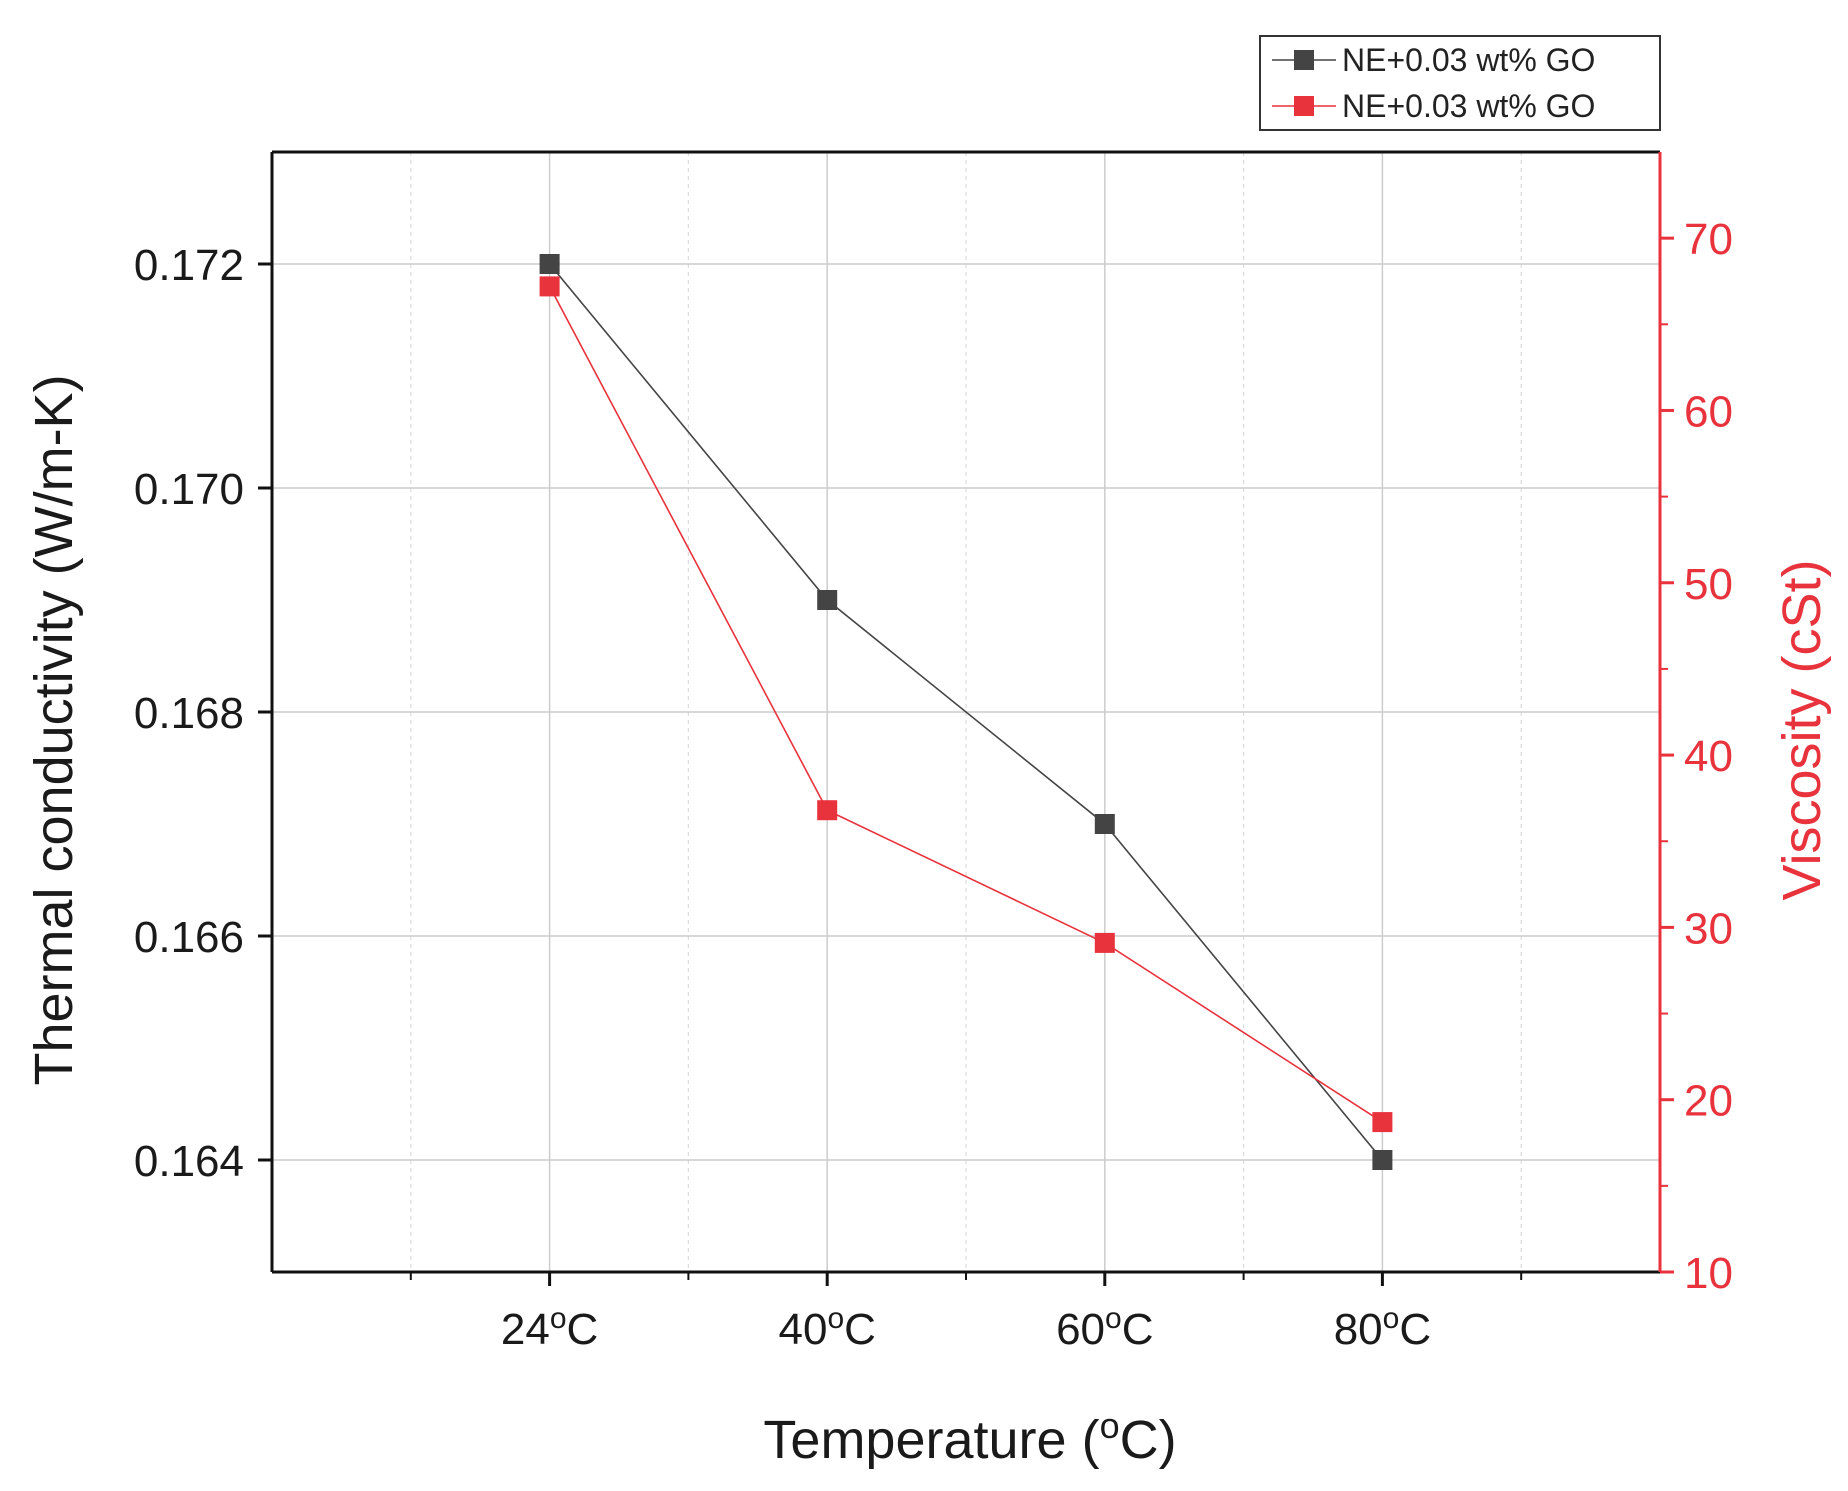 The image size is (1848, 1491). What do you see at coordinates (1468, 60) in the screenshot?
I see `legend-label-1: NE+0.03 wt% GO` at bounding box center [1468, 60].